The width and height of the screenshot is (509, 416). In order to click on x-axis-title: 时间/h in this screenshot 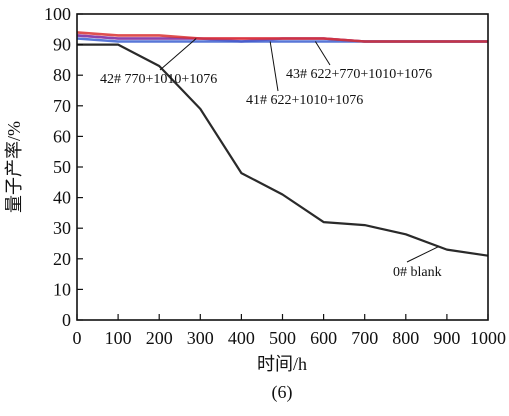, I will do `click(282, 364)`.